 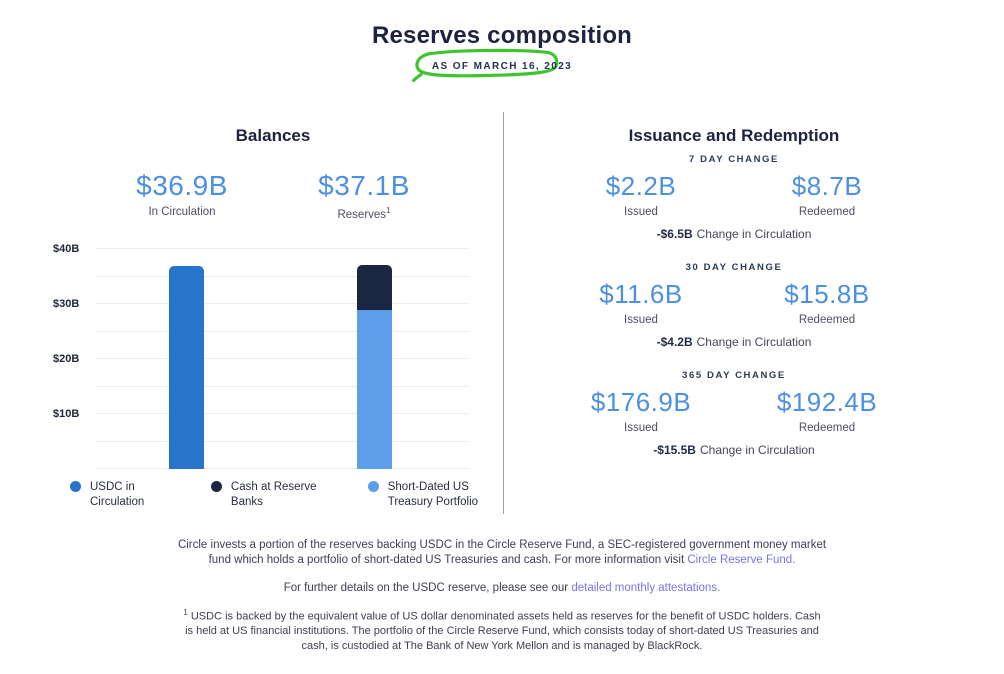 I want to click on change-in-circulation: -$15.5B Change in Circulation, so click(x=734, y=450).